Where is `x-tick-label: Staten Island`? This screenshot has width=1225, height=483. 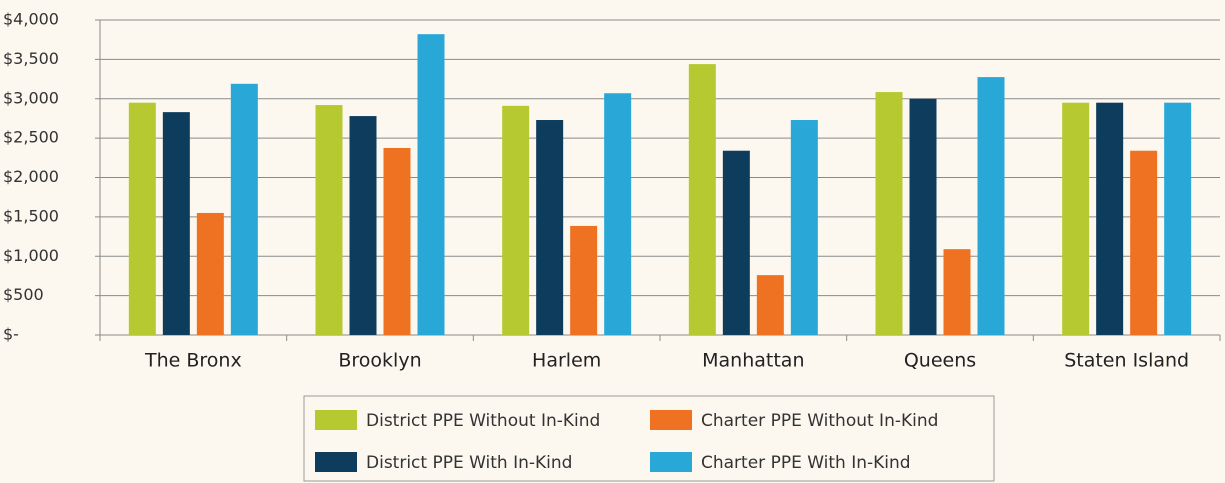
x-tick-label: Staten Island is located at coordinates (1126, 361).